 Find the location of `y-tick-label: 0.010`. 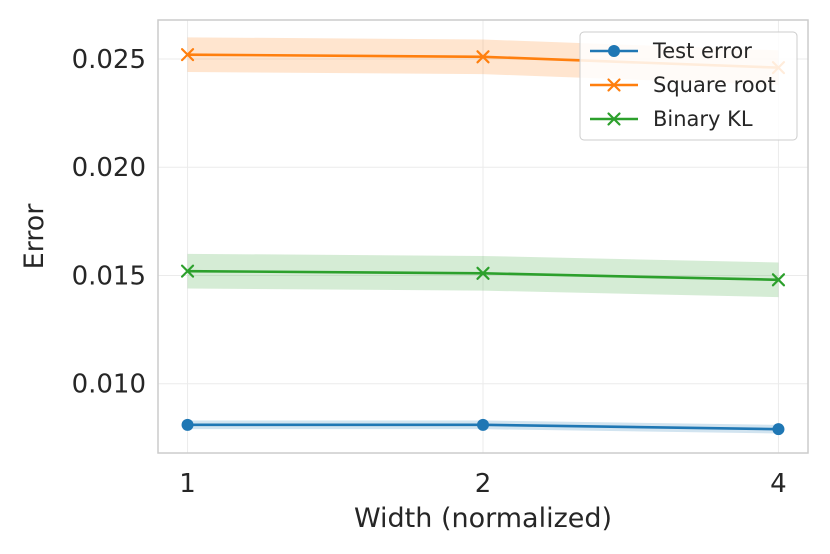

y-tick-label: 0.010 is located at coordinates (109, 385).